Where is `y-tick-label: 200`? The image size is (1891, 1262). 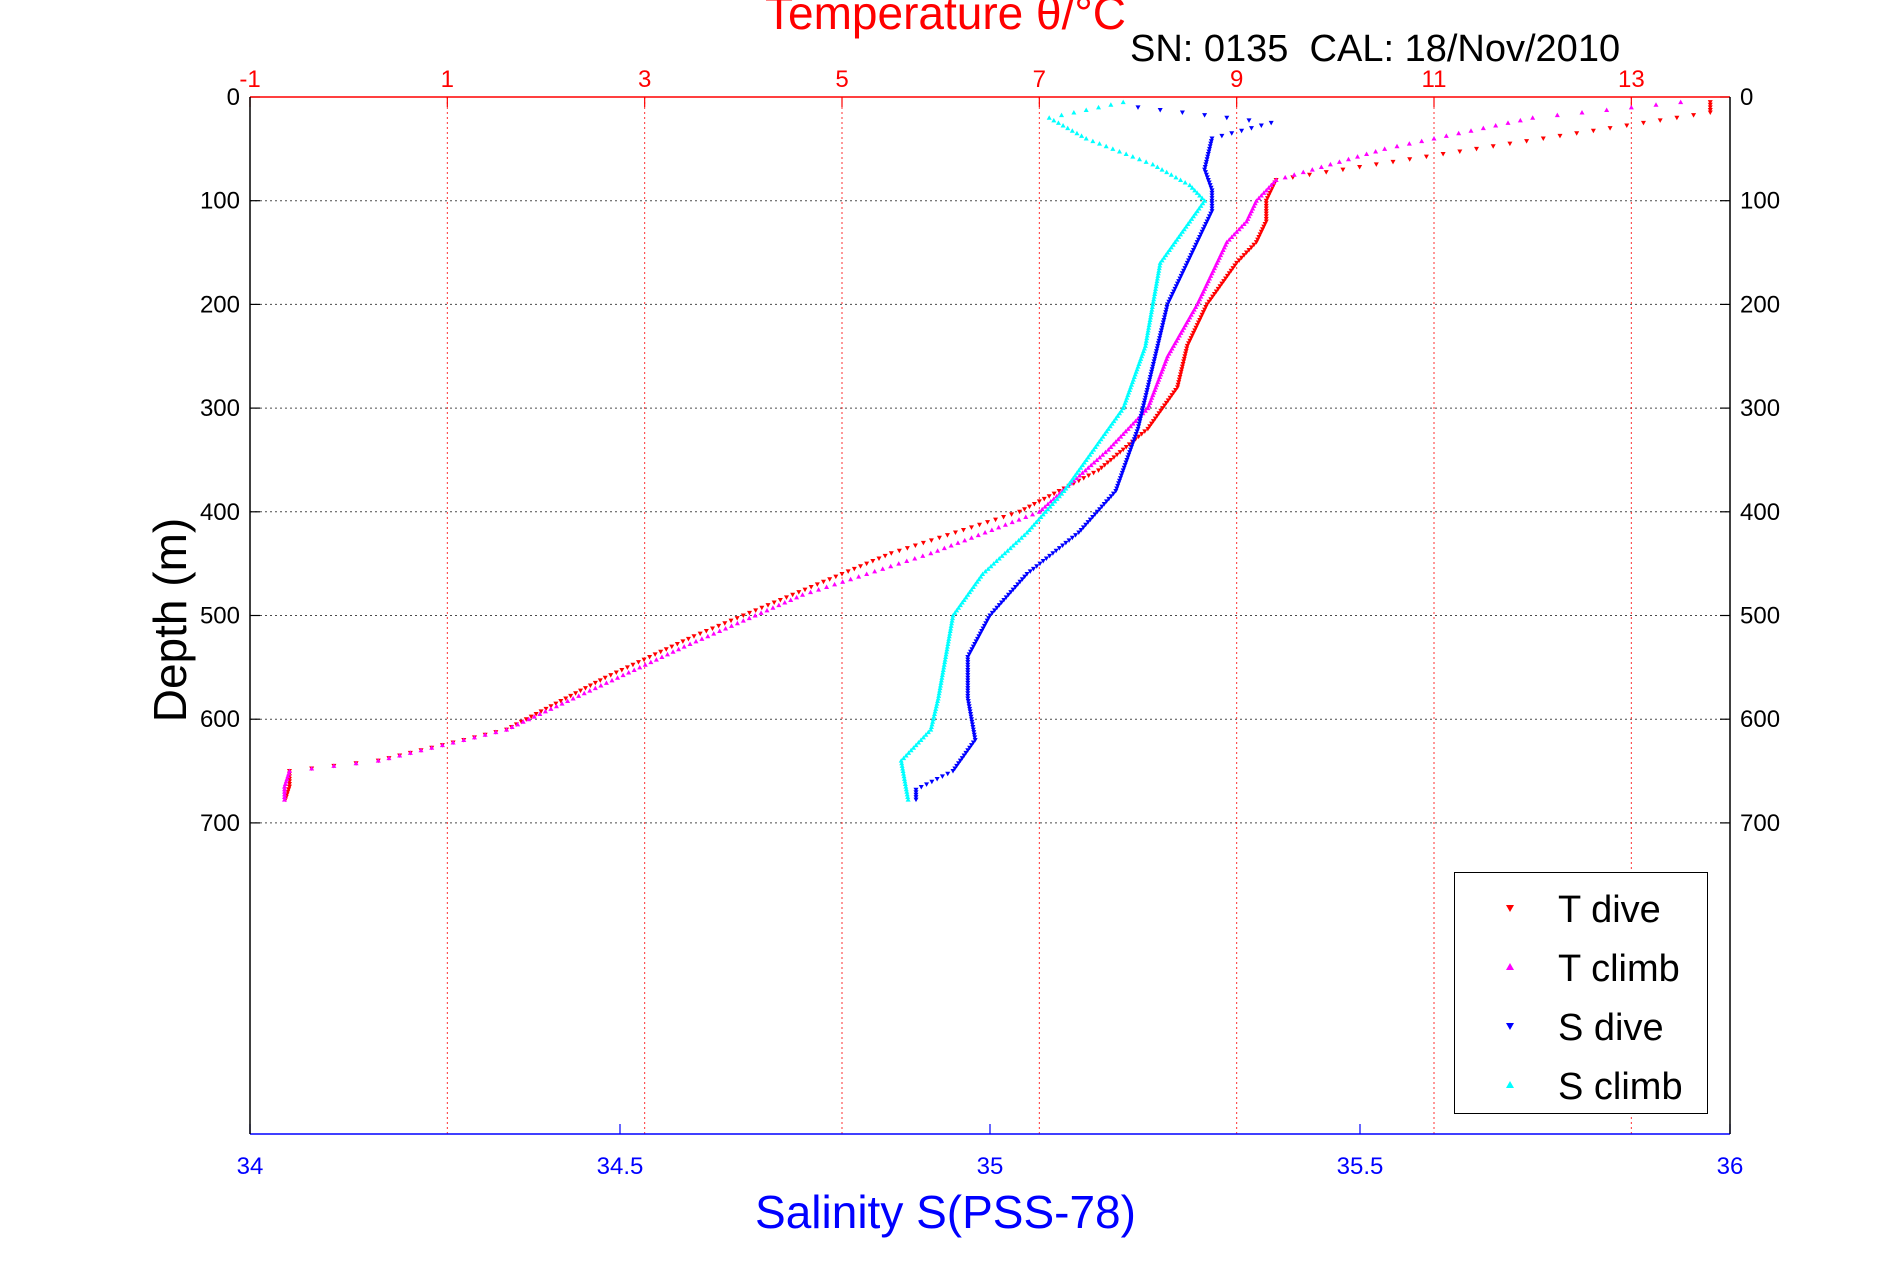
y-tick-label: 200 is located at coordinates (220, 304).